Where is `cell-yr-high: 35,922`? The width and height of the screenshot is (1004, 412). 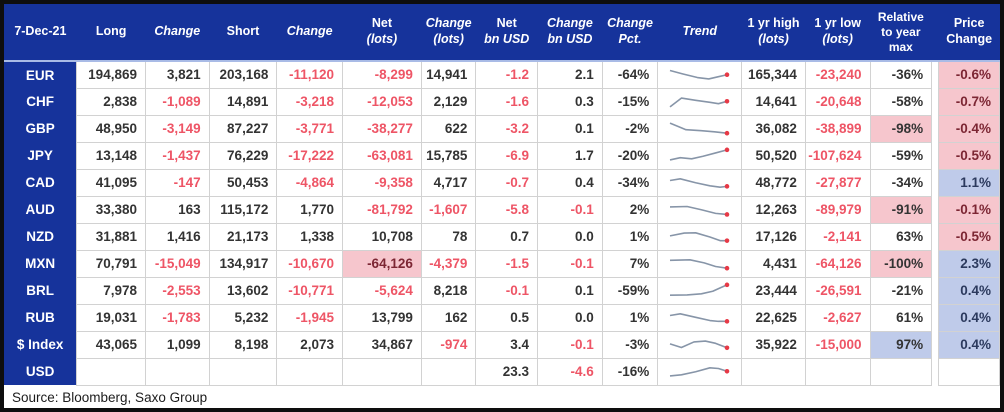
cell-yr-high: 35,922 is located at coordinates (773, 344).